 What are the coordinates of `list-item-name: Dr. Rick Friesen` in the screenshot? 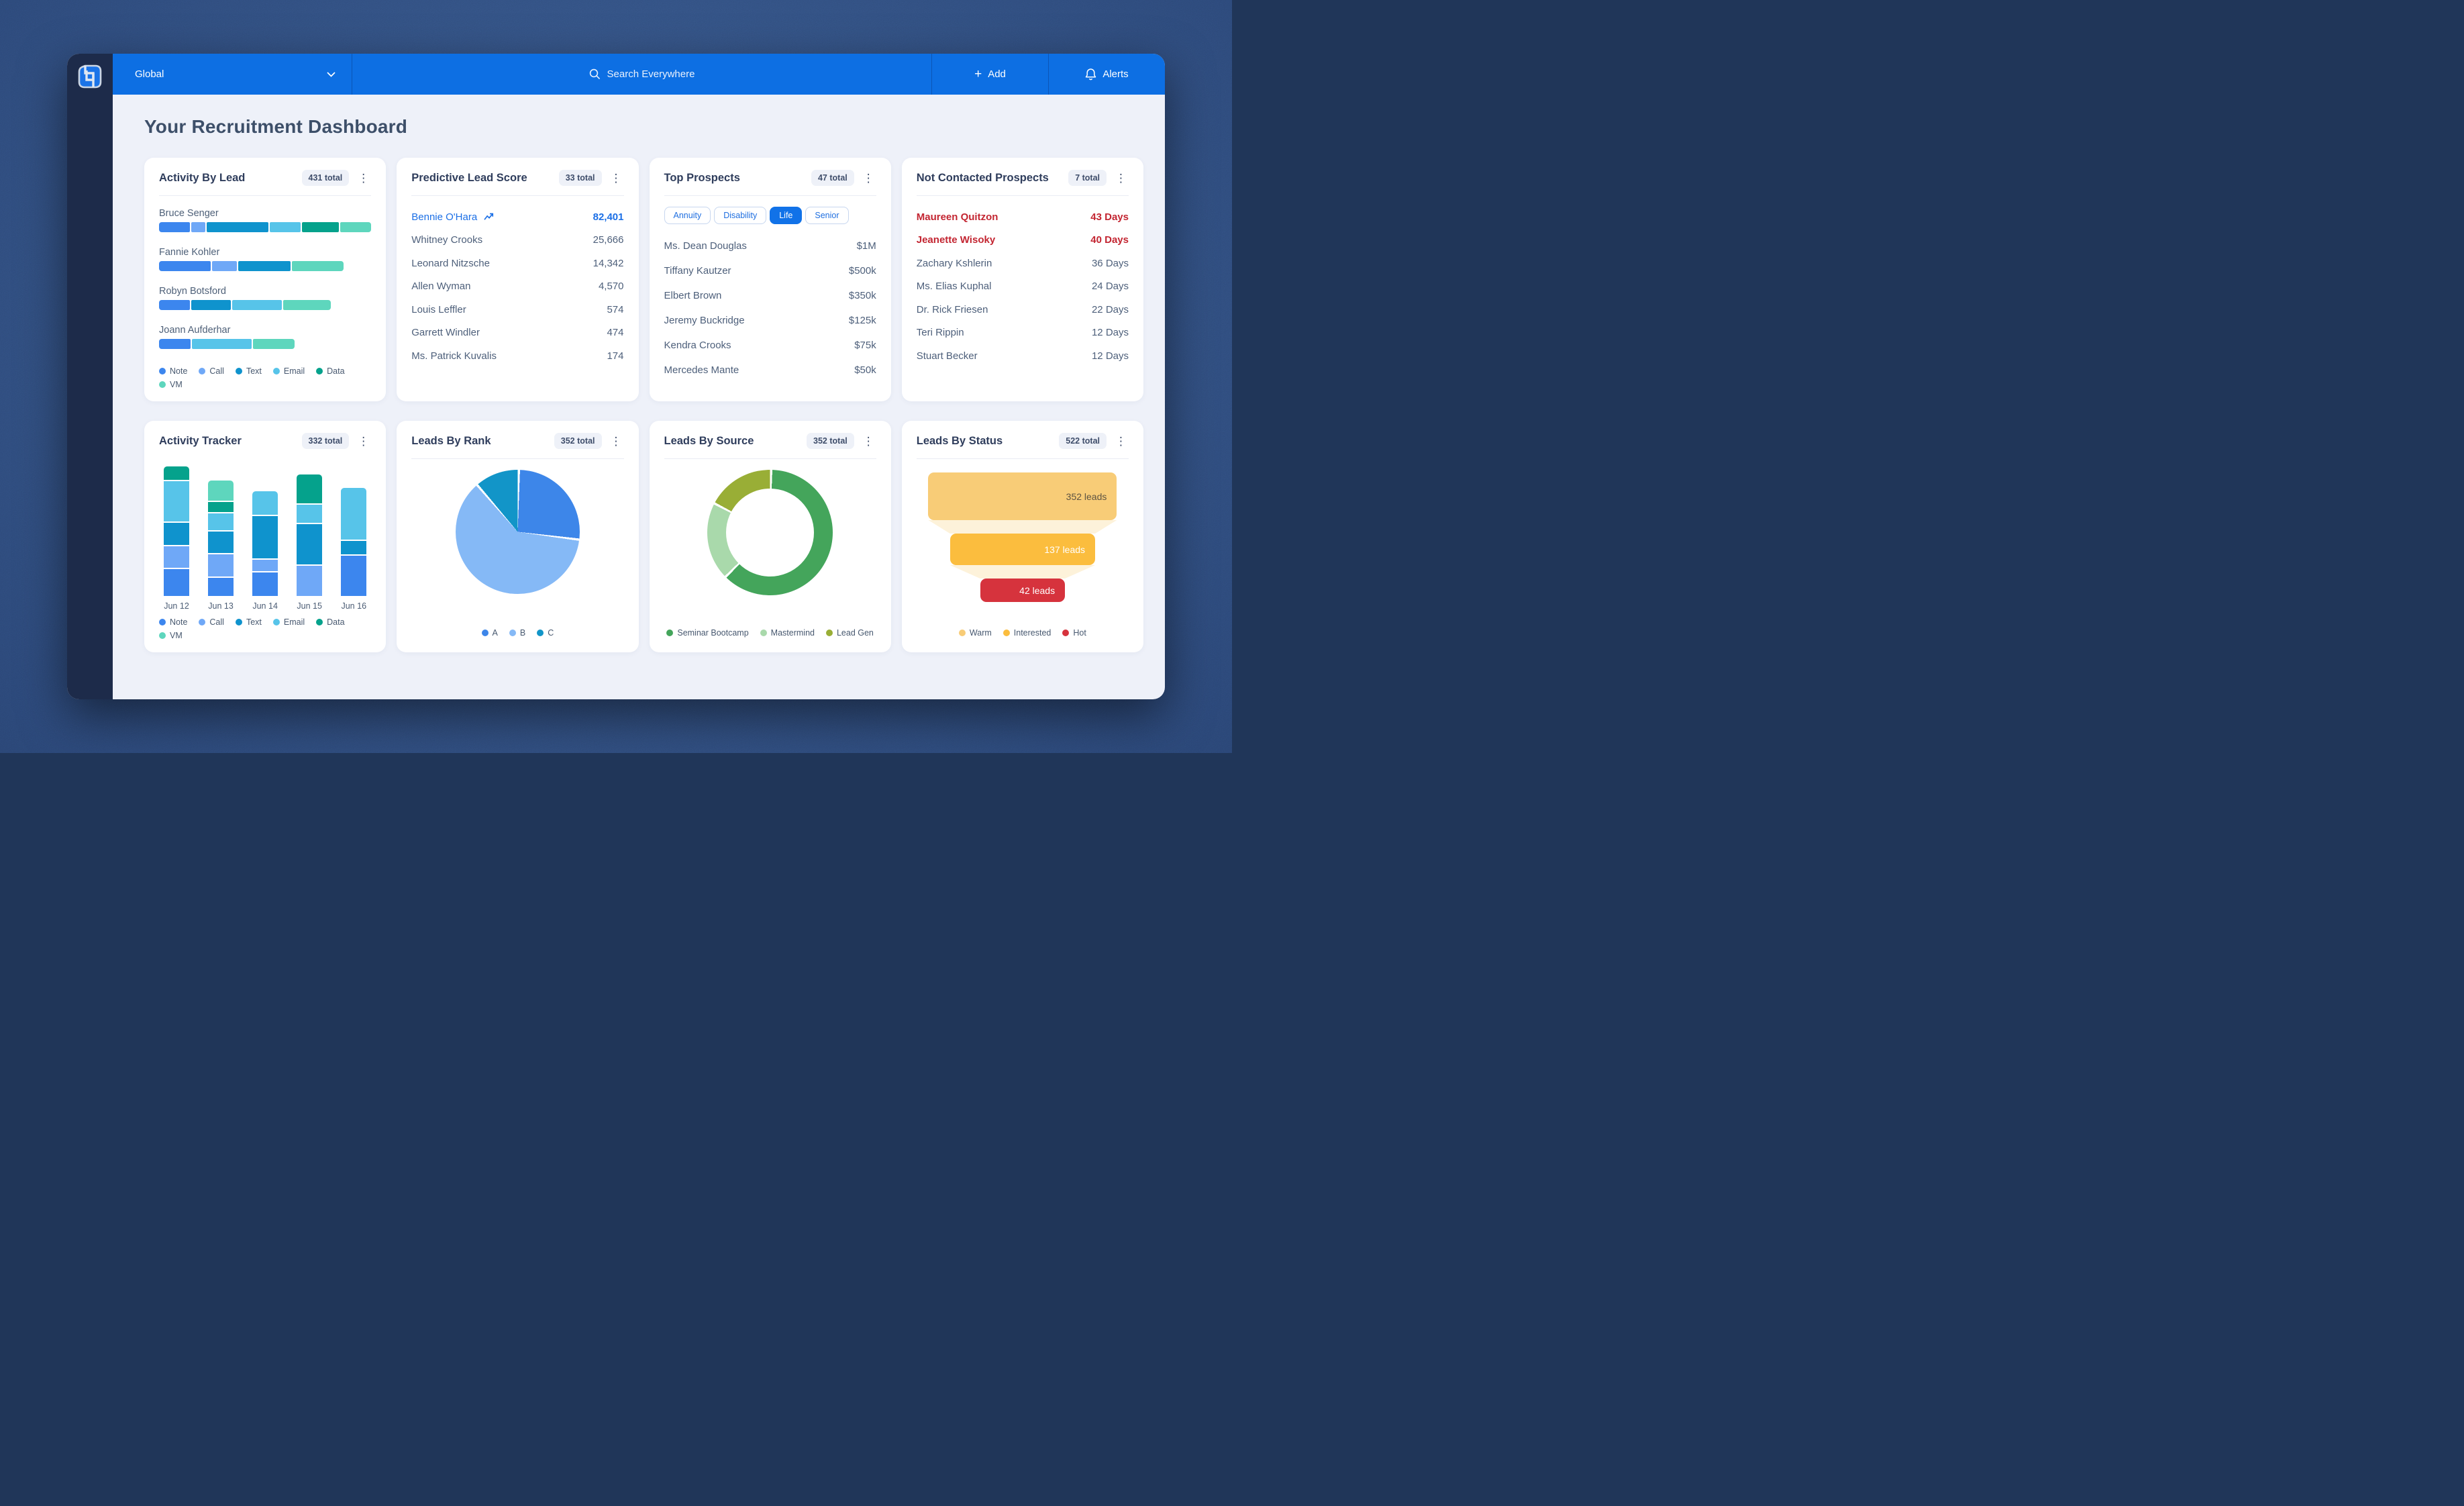 It's located at (952, 309).